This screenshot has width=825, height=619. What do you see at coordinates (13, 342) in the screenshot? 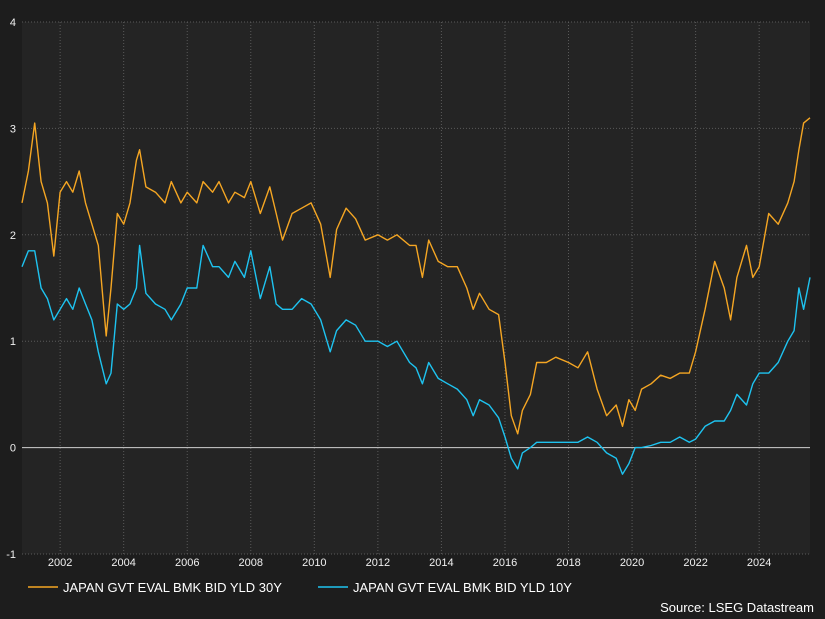
I see `y-tick-label: 1` at bounding box center [13, 342].